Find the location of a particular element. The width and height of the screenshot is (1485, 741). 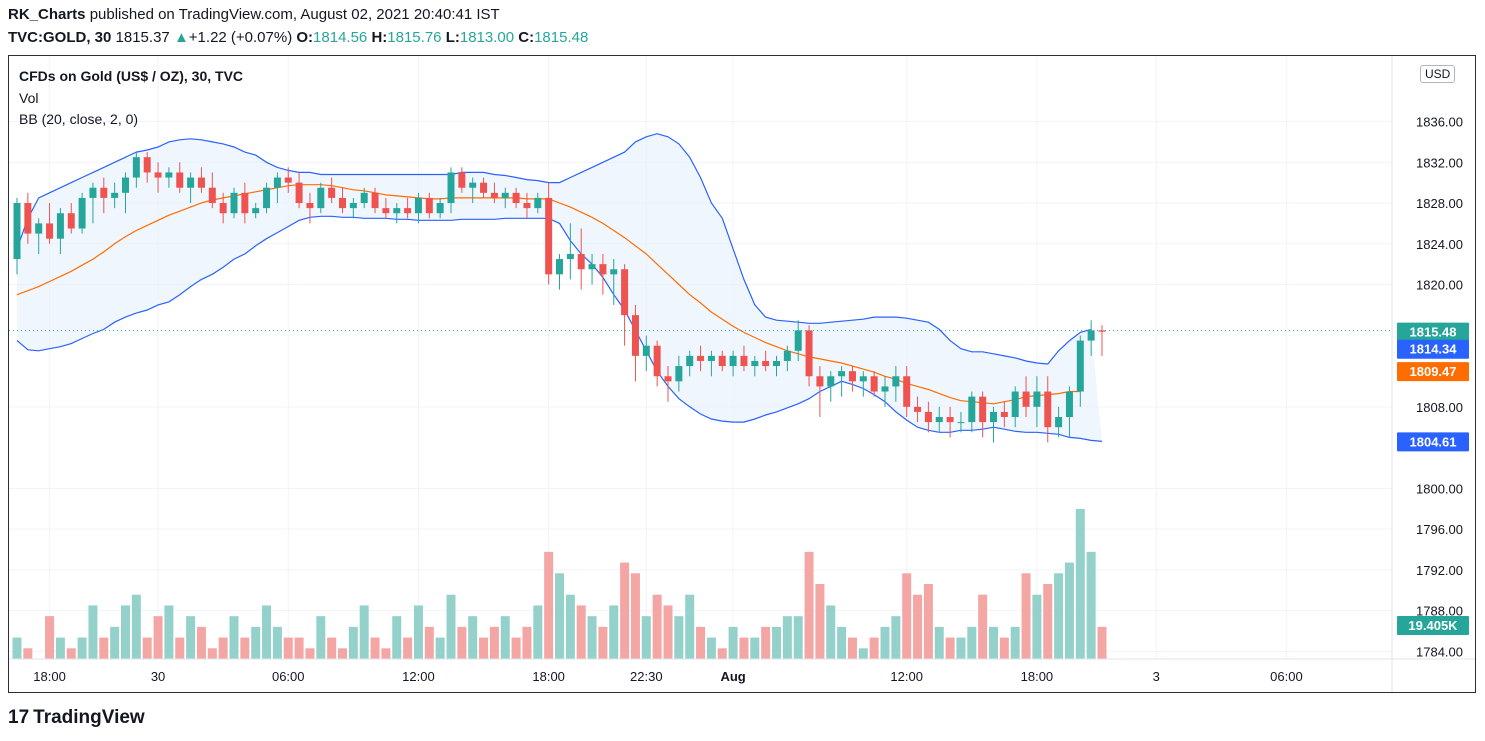

time-tick-label: Aug is located at coordinates (732, 676).